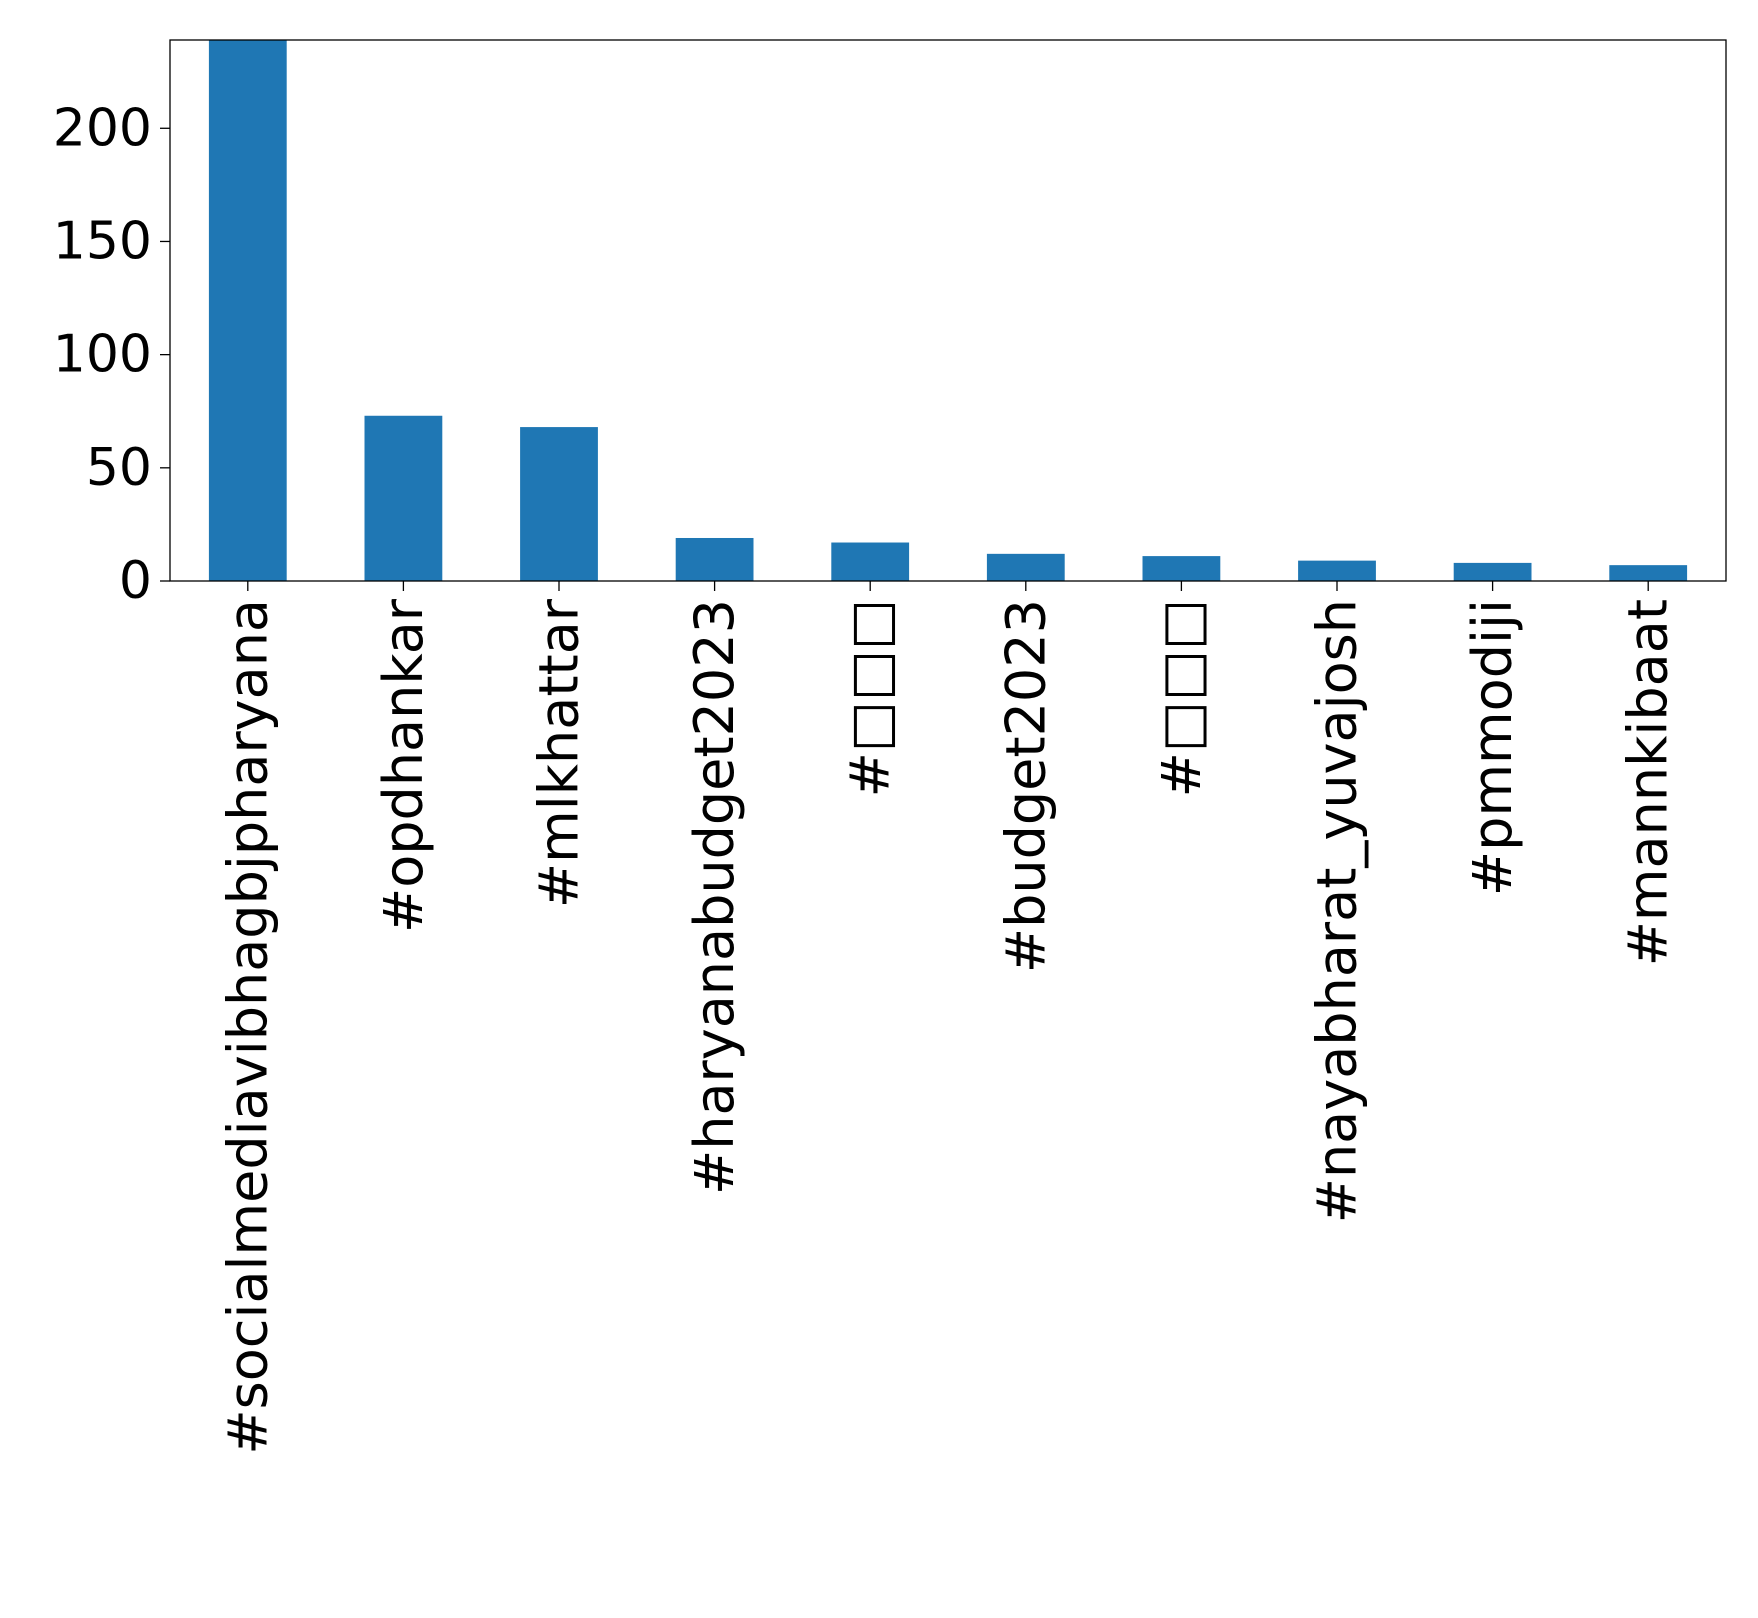 This screenshot has height=1618, width=1758. What do you see at coordinates (1337, 911) in the screenshot?
I see `x-tick-label: #nayabharat_yuvajosh` at bounding box center [1337, 911].